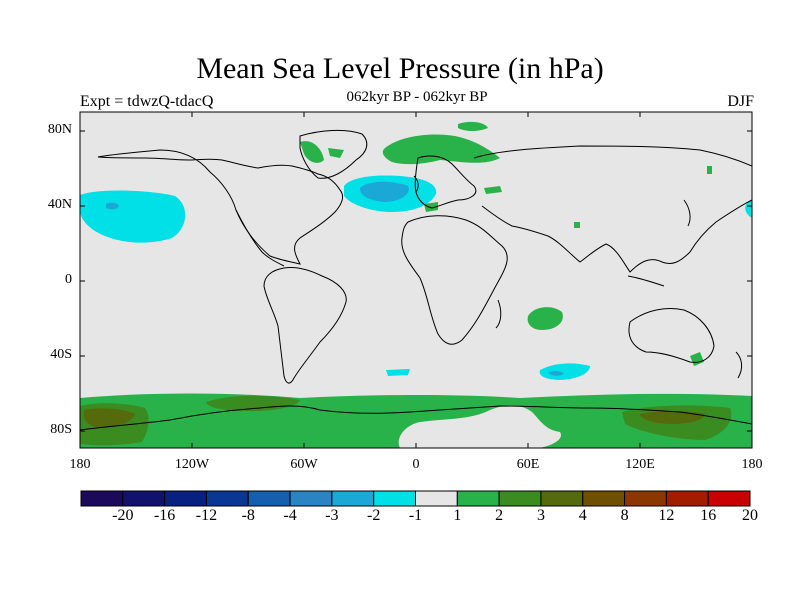  What do you see at coordinates (473, 126) in the screenshot?
I see `arctic-positive-north` at bounding box center [473, 126].